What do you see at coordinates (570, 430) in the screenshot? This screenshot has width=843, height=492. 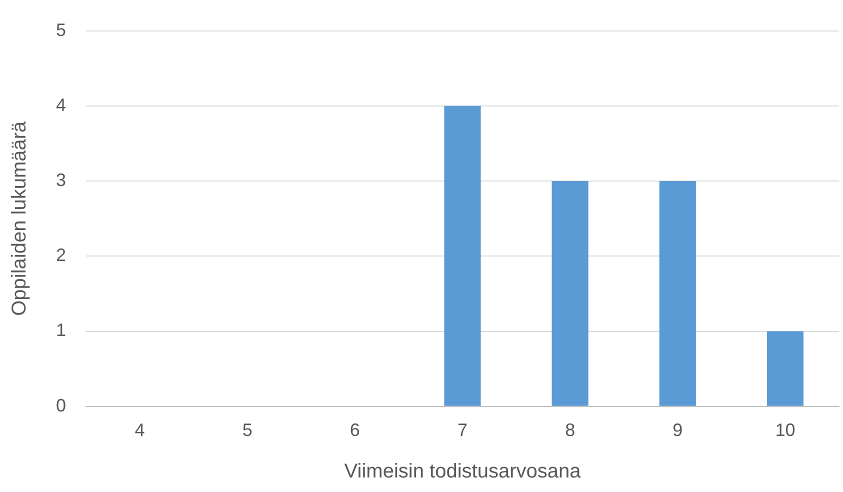 I see `x-tick-label: 8` at bounding box center [570, 430].